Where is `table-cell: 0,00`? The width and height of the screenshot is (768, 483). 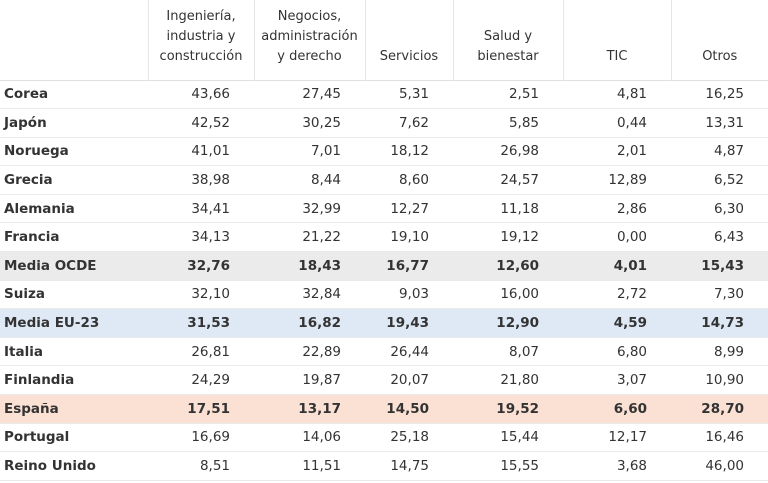
table-cell: 0,00 is located at coordinates (631, 237).